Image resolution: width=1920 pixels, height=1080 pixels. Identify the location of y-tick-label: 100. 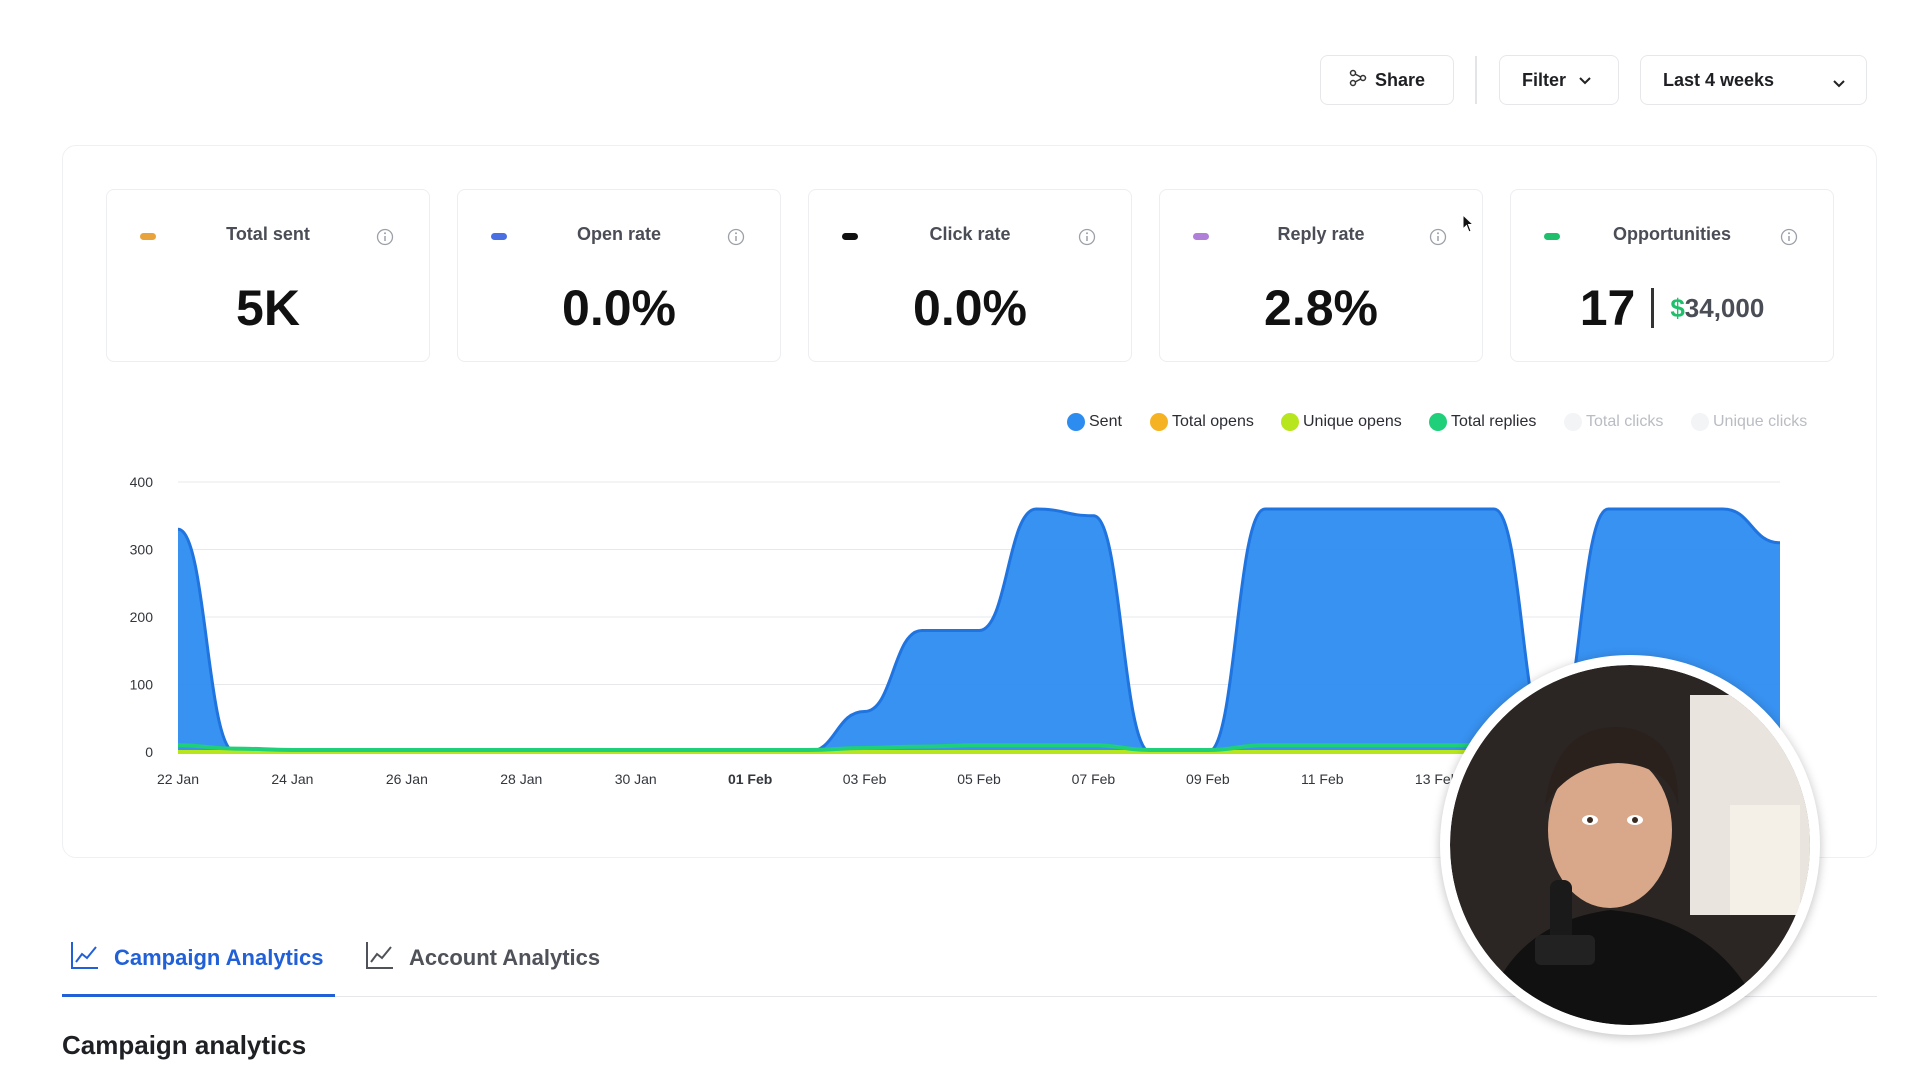
(142, 685).